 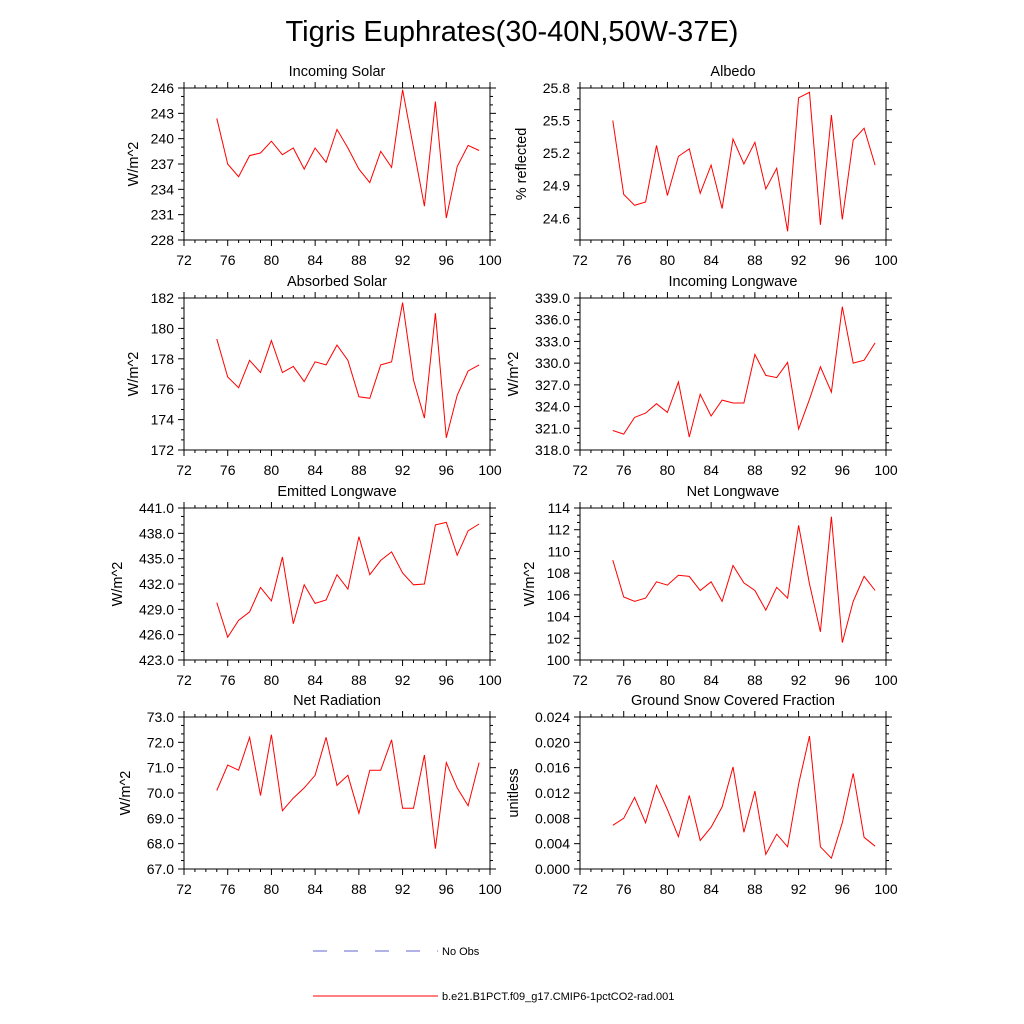 I want to click on y-tick-label: 330.0, so click(x=552, y=363).